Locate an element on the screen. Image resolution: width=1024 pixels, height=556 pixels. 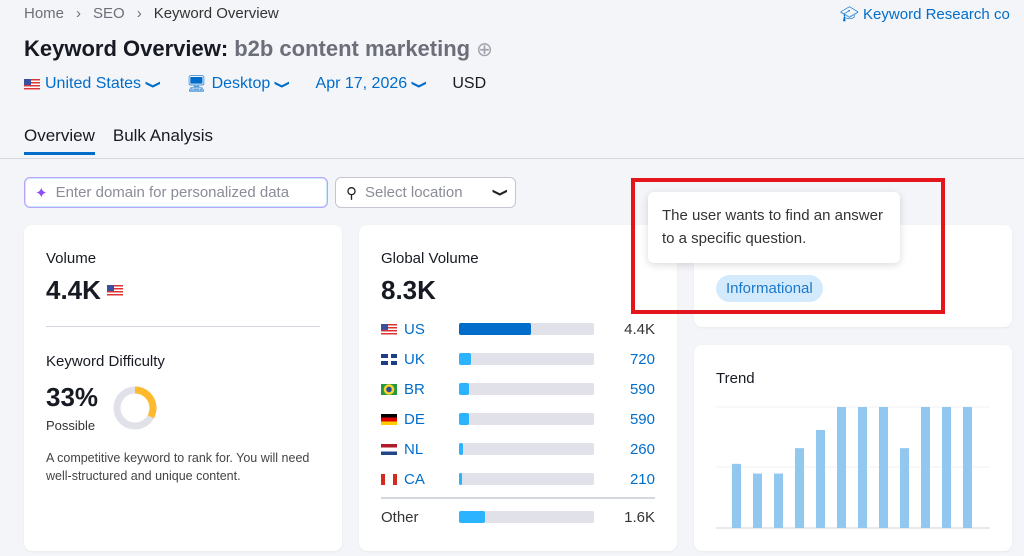
country-code: BR is located at coordinates (414, 389).